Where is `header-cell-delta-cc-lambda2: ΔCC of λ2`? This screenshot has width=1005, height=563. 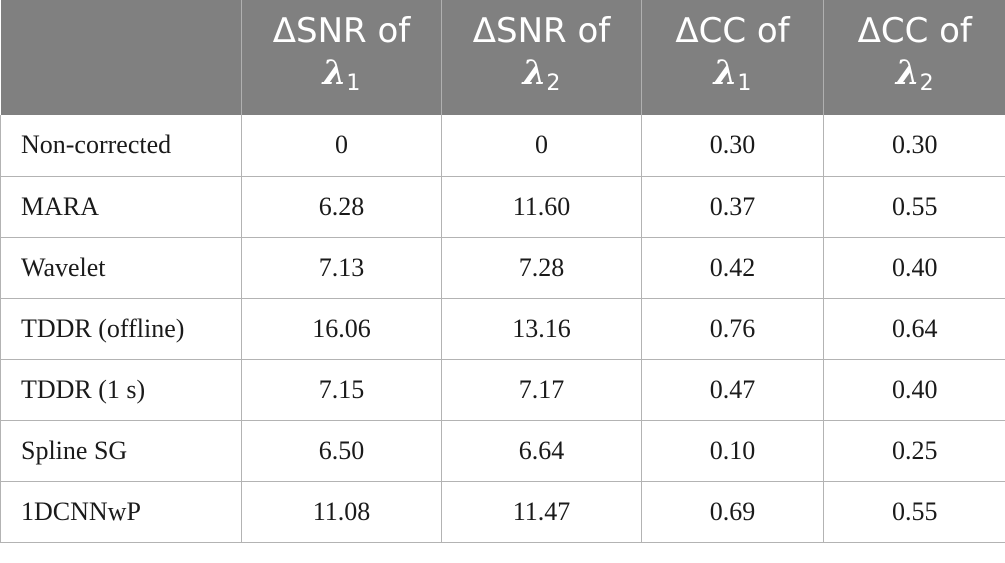 header-cell-delta-cc-lambda2: ΔCC of λ2 is located at coordinates (914, 57).